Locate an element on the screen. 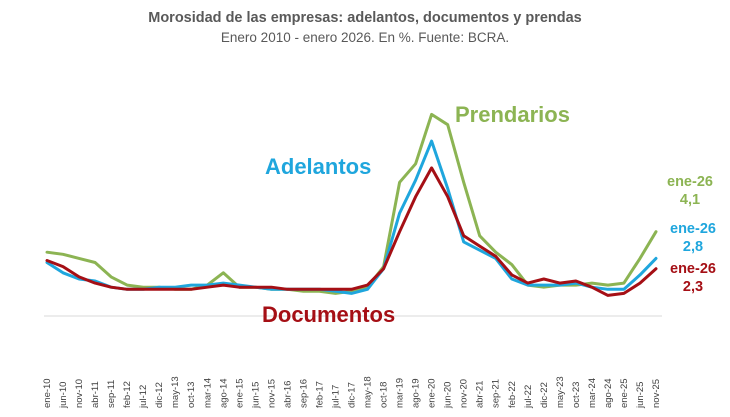  x-tick-label: ene-15 is located at coordinates (239, 393).